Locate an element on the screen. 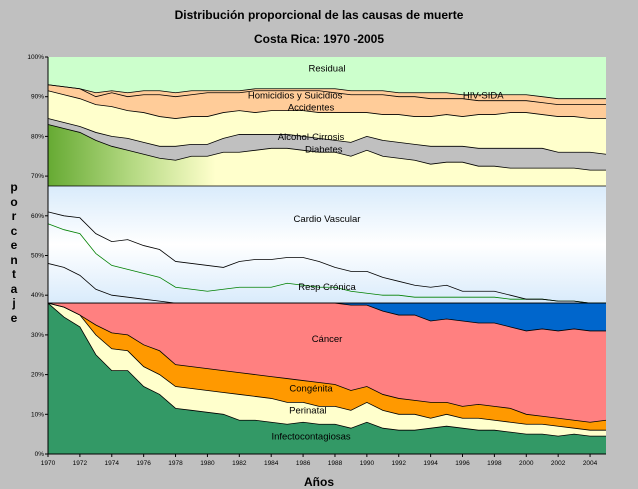 The width and height of the screenshot is (638, 489). series-label-resp-cr-nica: Resp Crónica is located at coordinates (327, 287).